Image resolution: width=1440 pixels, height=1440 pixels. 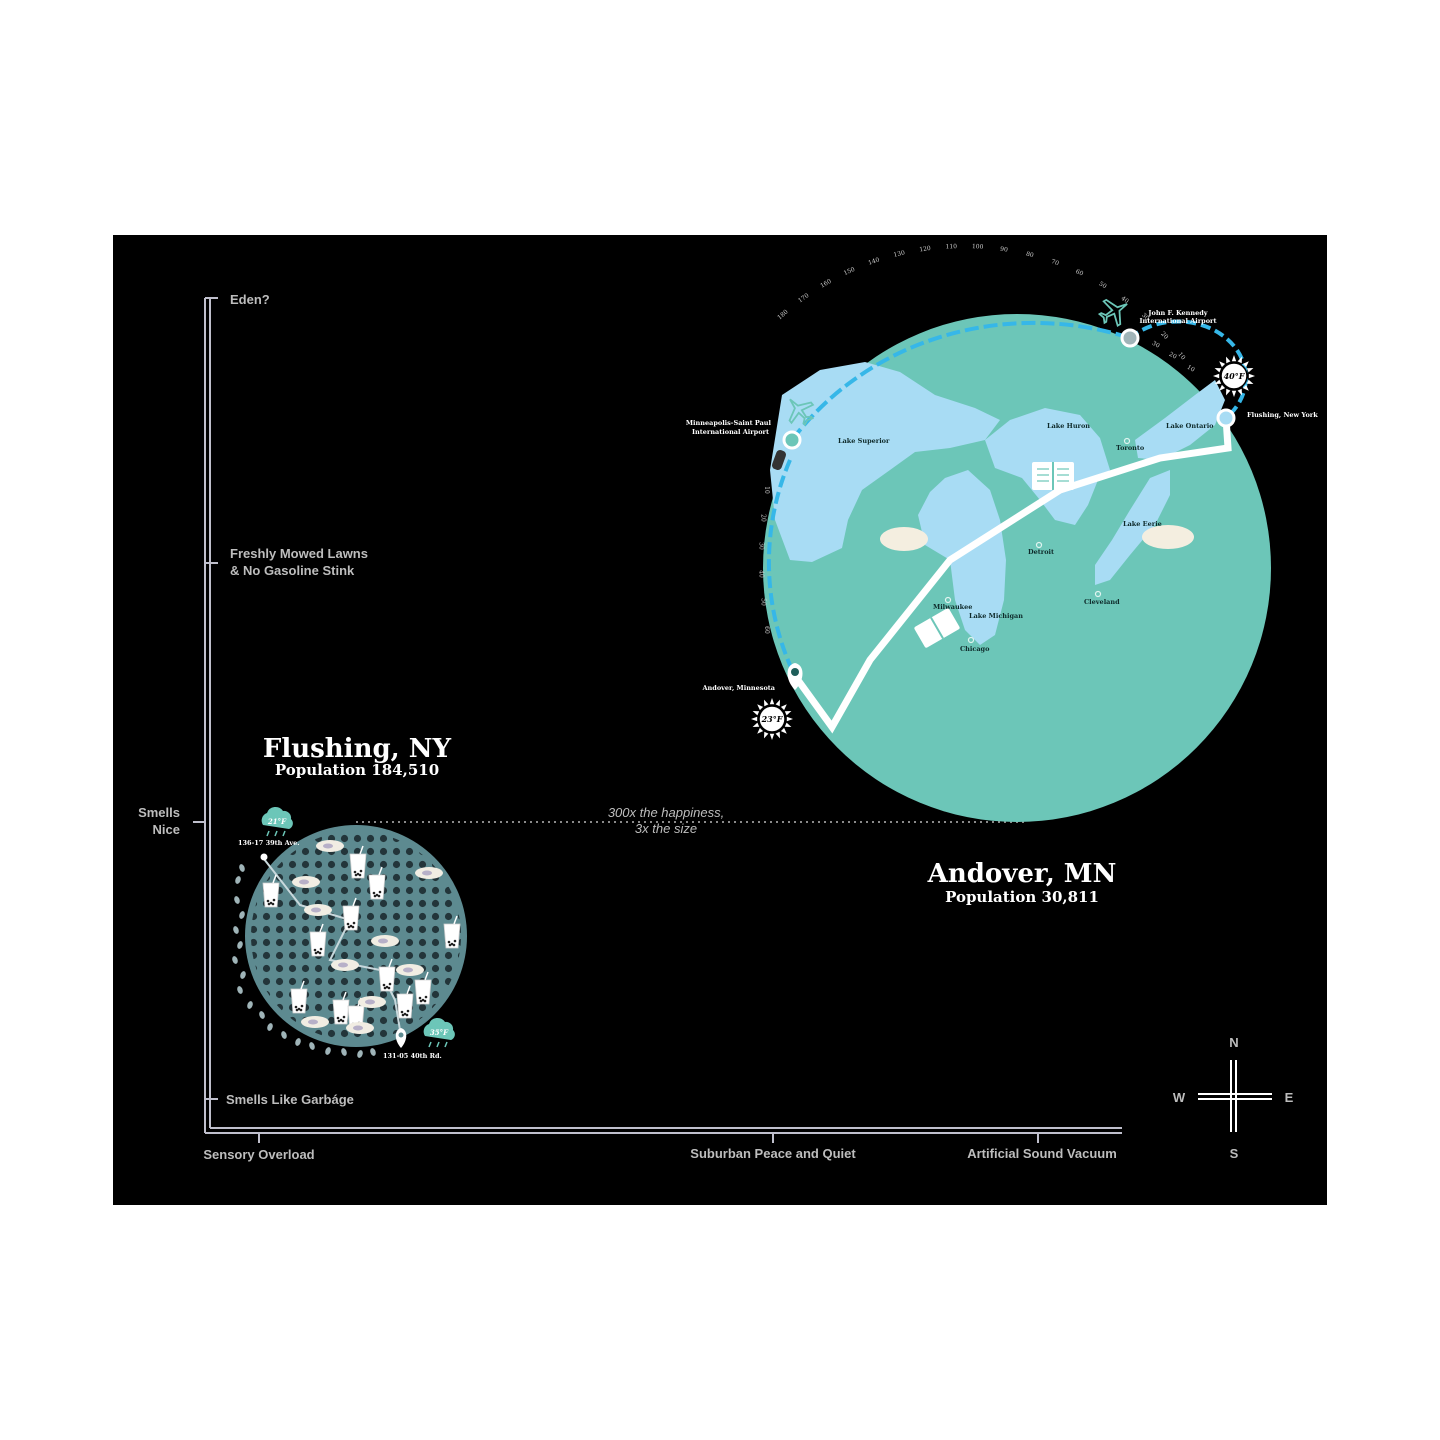 What do you see at coordinates (1168, 537) in the screenshot?
I see `bread-icon-right` at bounding box center [1168, 537].